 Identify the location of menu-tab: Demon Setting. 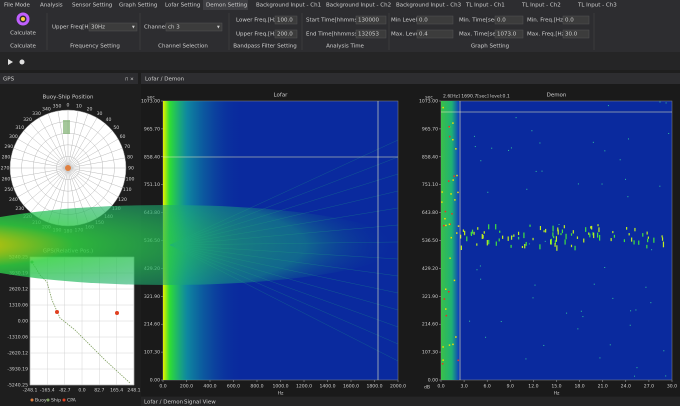
(226, 6).